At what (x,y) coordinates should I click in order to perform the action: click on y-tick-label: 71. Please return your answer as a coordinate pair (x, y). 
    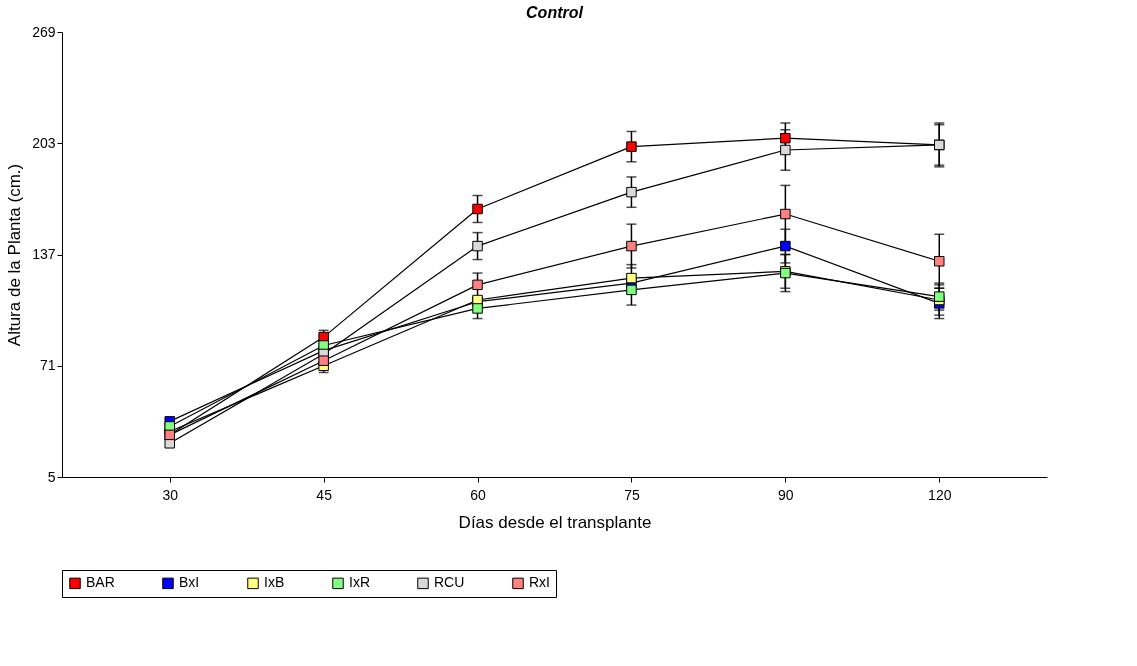
    Looking at the image, I should click on (47, 365).